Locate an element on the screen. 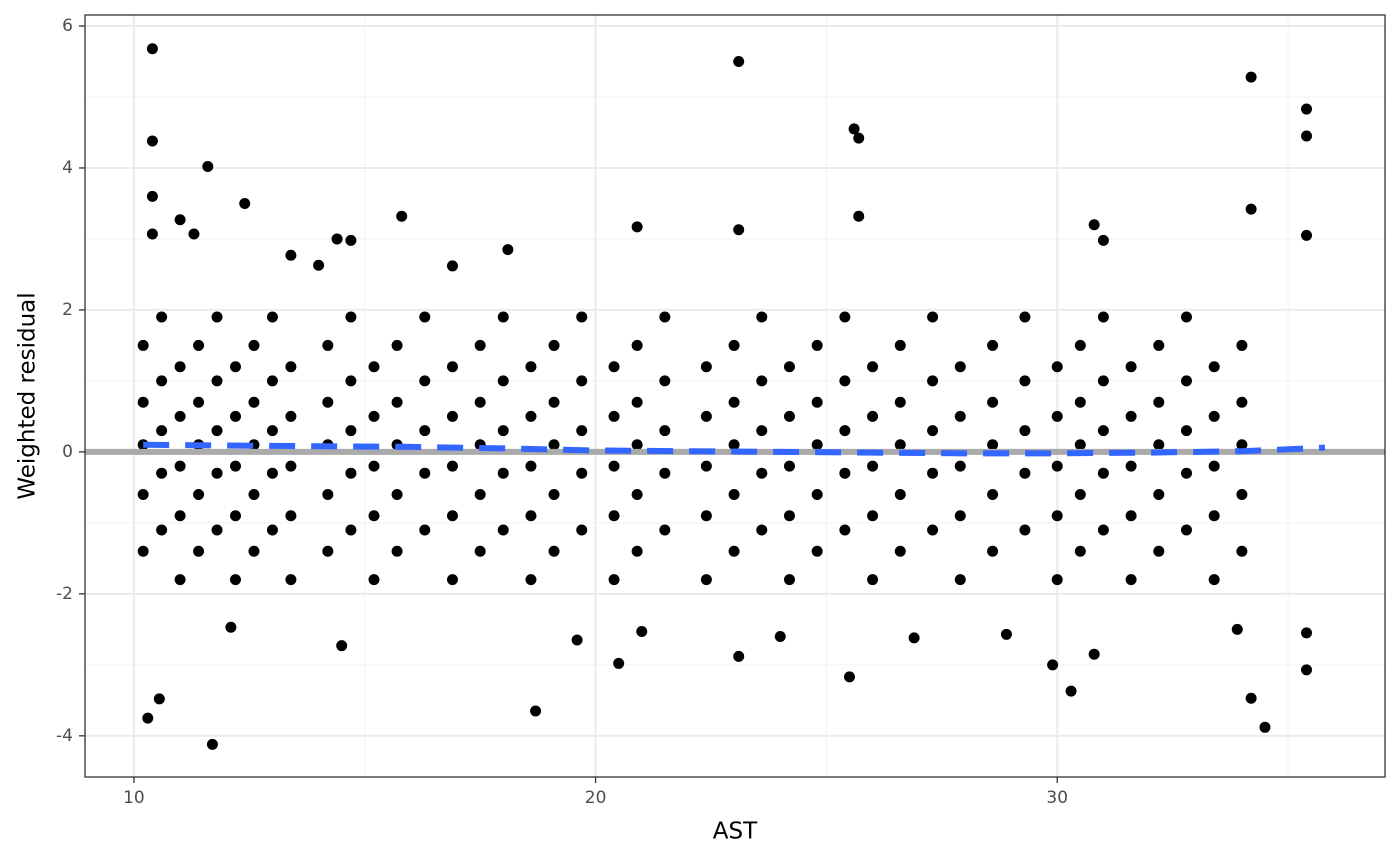 The width and height of the screenshot is (1400, 865). x-tick-label: 20 is located at coordinates (596, 798).